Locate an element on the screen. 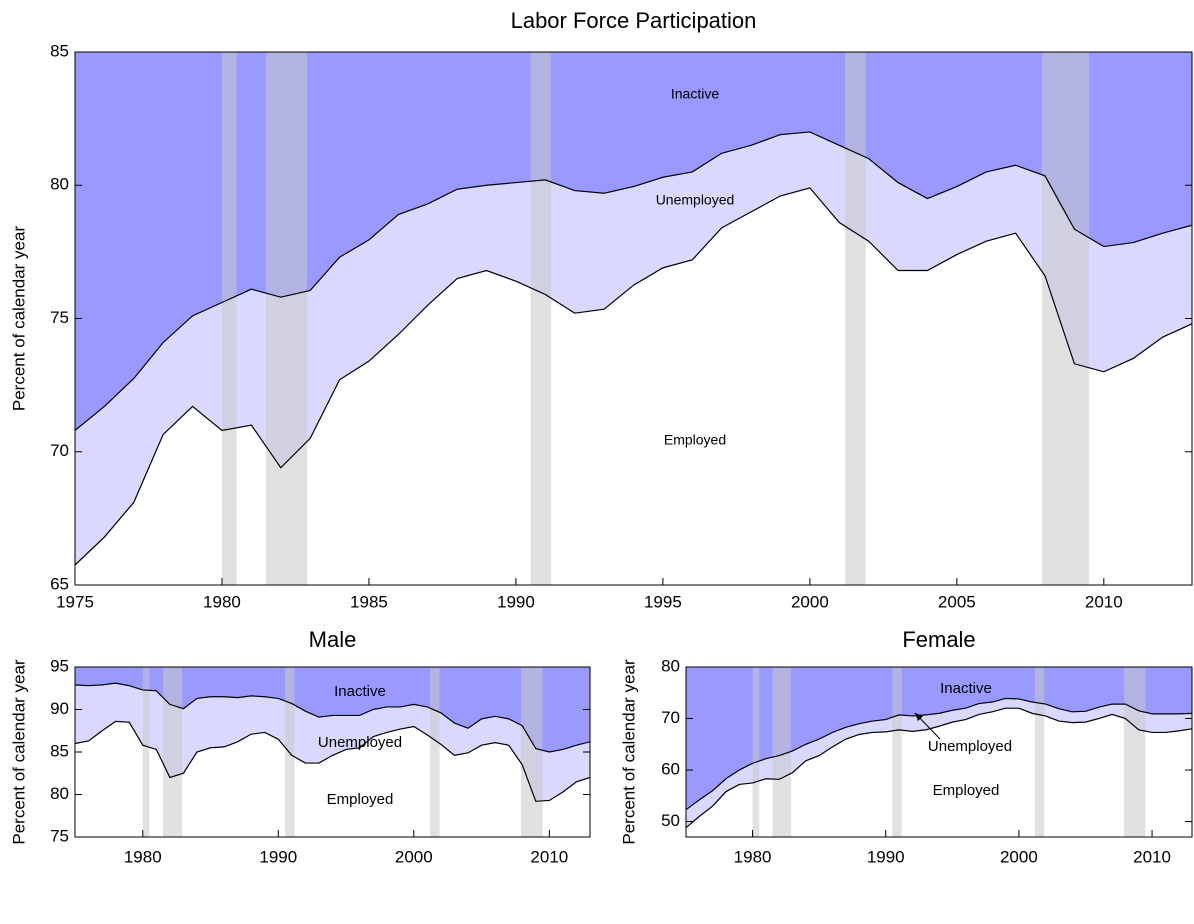  area-employed is located at coordinates (939, 772).